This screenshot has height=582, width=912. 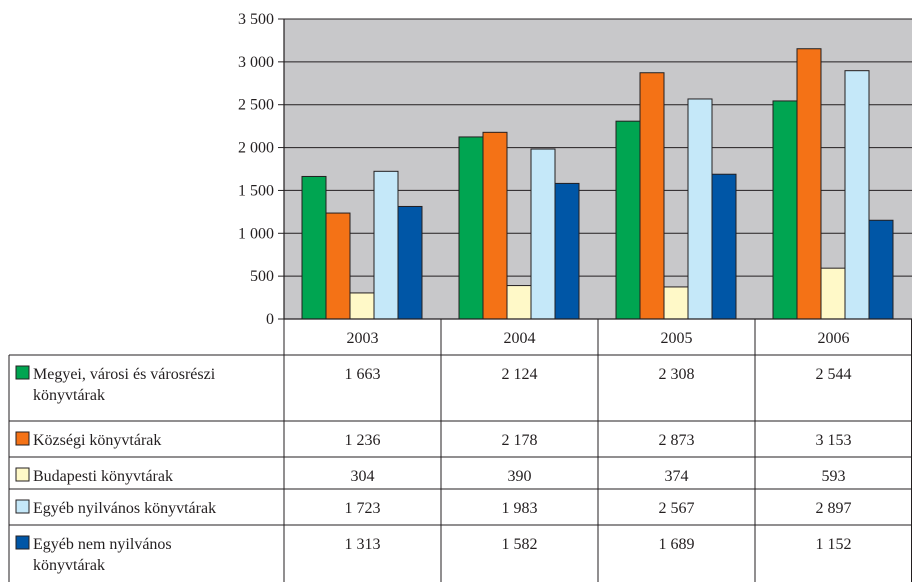 I want to click on data-value-label: 2 544, so click(x=834, y=374).